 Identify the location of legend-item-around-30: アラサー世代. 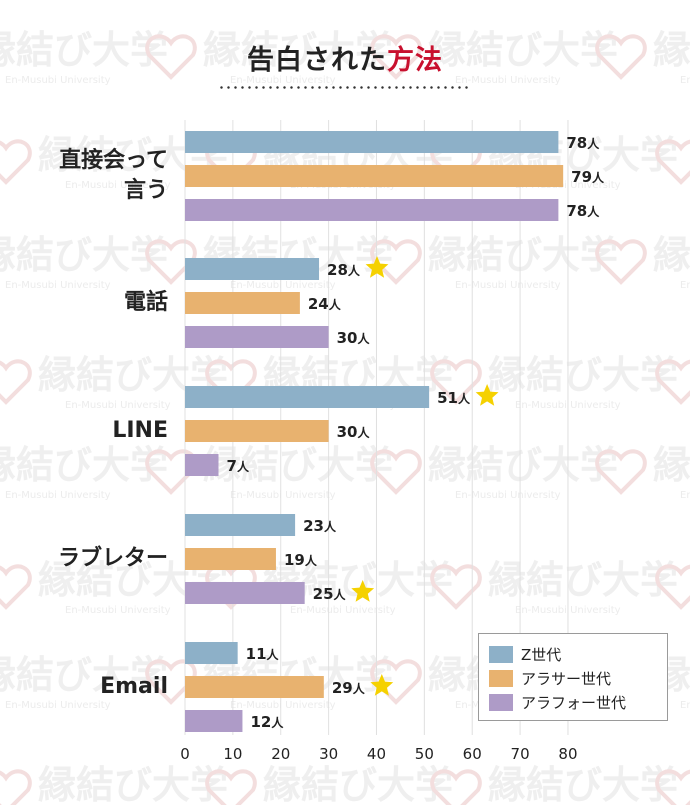
(578, 678).